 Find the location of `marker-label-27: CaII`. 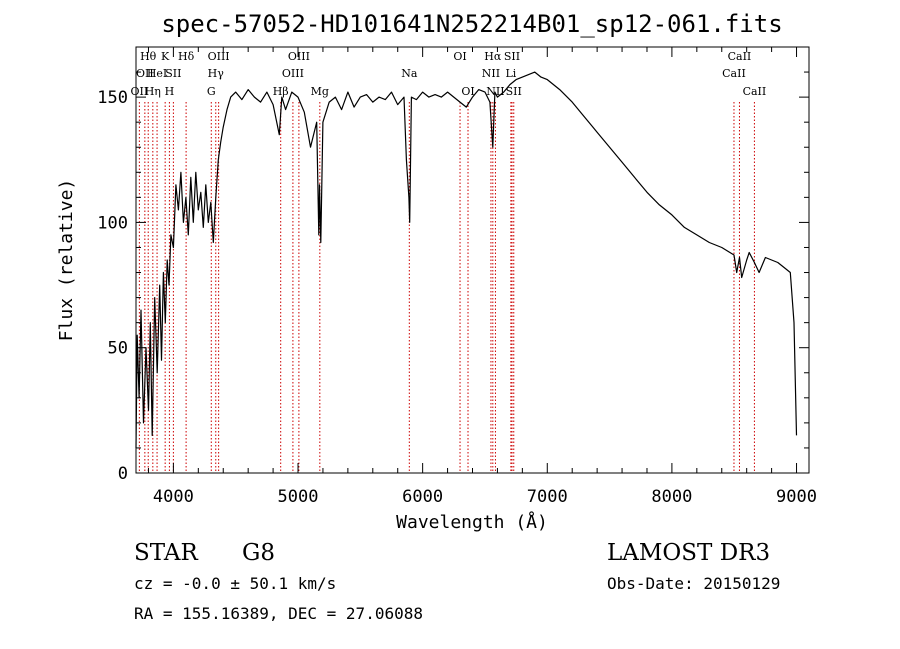

marker-label-27: CaII is located at coordinates (755, 91).